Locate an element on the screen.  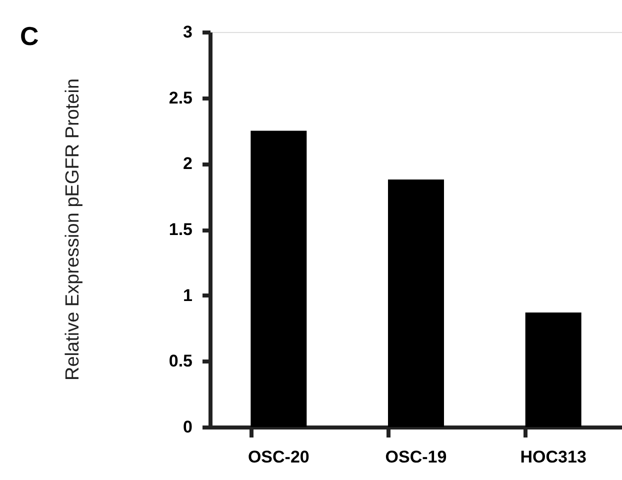
x-tick-label: OSC-20 is located at coordinates (279, 457).